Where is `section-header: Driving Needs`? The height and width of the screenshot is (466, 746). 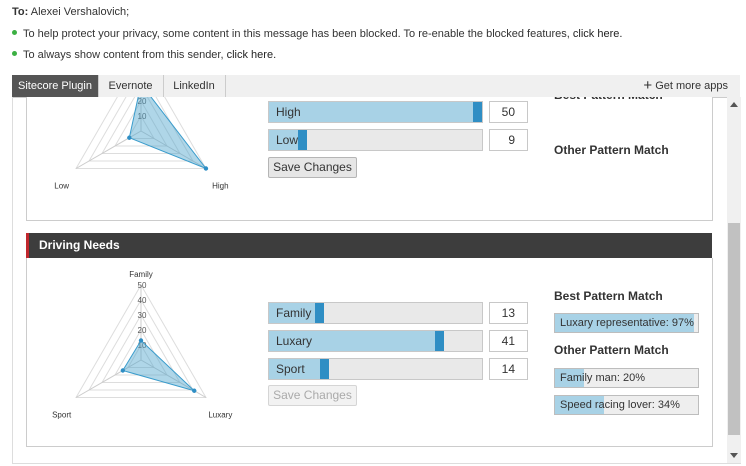
section-header: Driving Needs is located at coordinates (369, 245).